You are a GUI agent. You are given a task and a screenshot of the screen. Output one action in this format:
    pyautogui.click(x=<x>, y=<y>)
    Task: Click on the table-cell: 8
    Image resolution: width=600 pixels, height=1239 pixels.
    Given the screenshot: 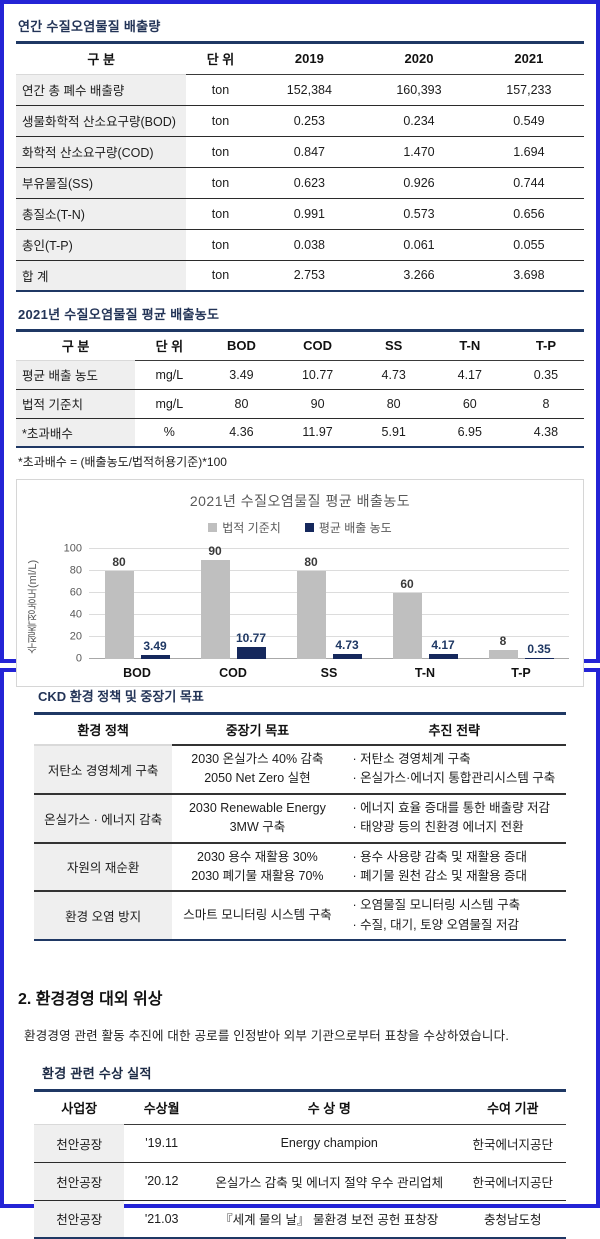 What is the action you would take?
    pyautogui.click(x=545, y=404)
    